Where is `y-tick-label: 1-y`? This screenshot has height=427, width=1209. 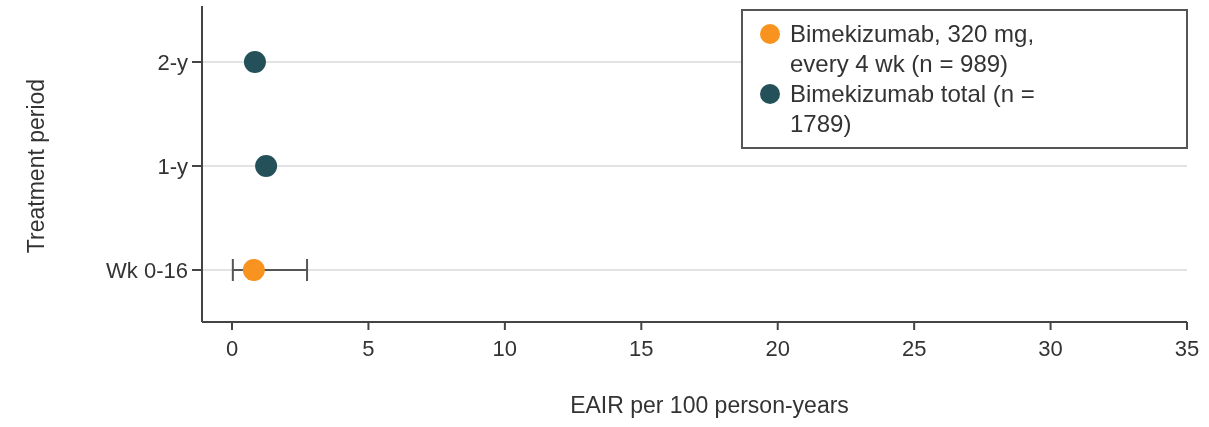
y-tick-label: 1-y is located at coordinates (172, 166).